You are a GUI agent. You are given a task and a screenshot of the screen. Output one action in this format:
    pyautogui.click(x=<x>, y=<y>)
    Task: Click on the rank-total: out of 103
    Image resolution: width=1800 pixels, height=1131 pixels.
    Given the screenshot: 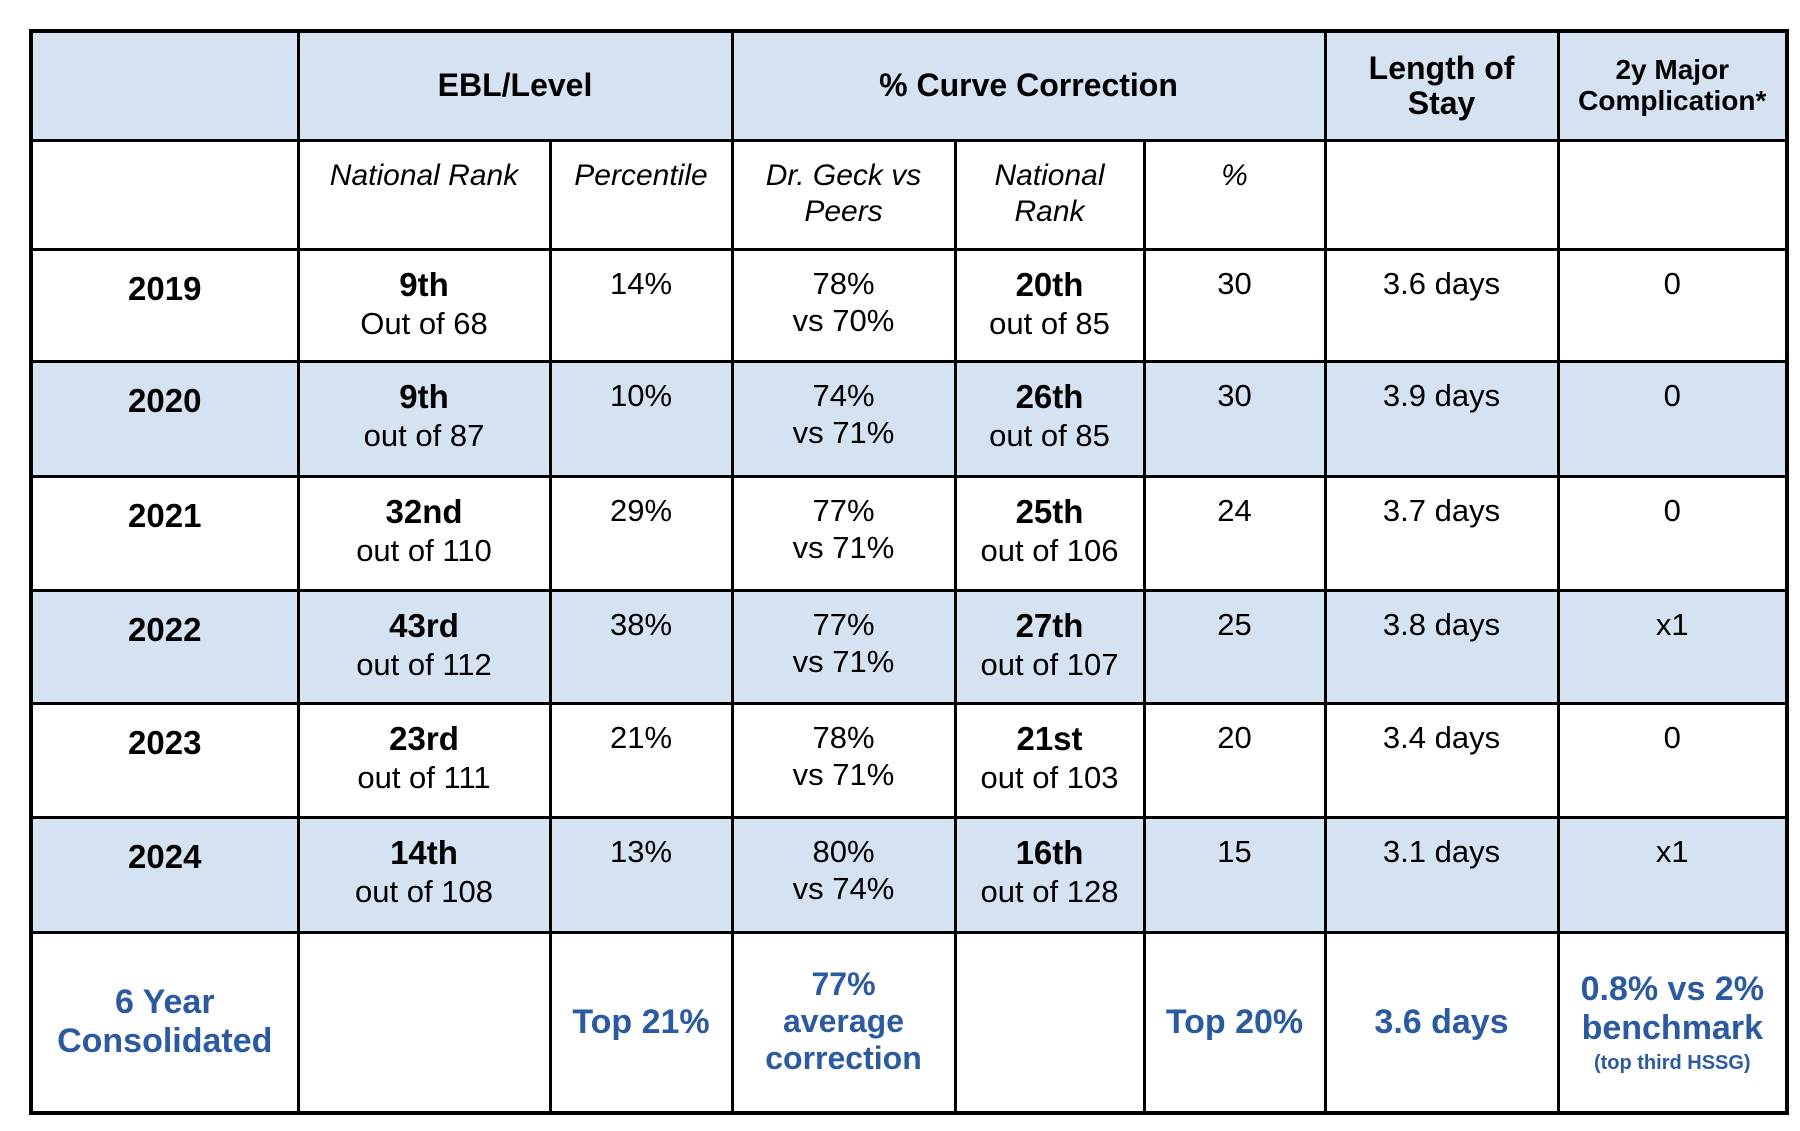 What is the action you would take?
    pyautogui.click(x=1049, y=777)
    